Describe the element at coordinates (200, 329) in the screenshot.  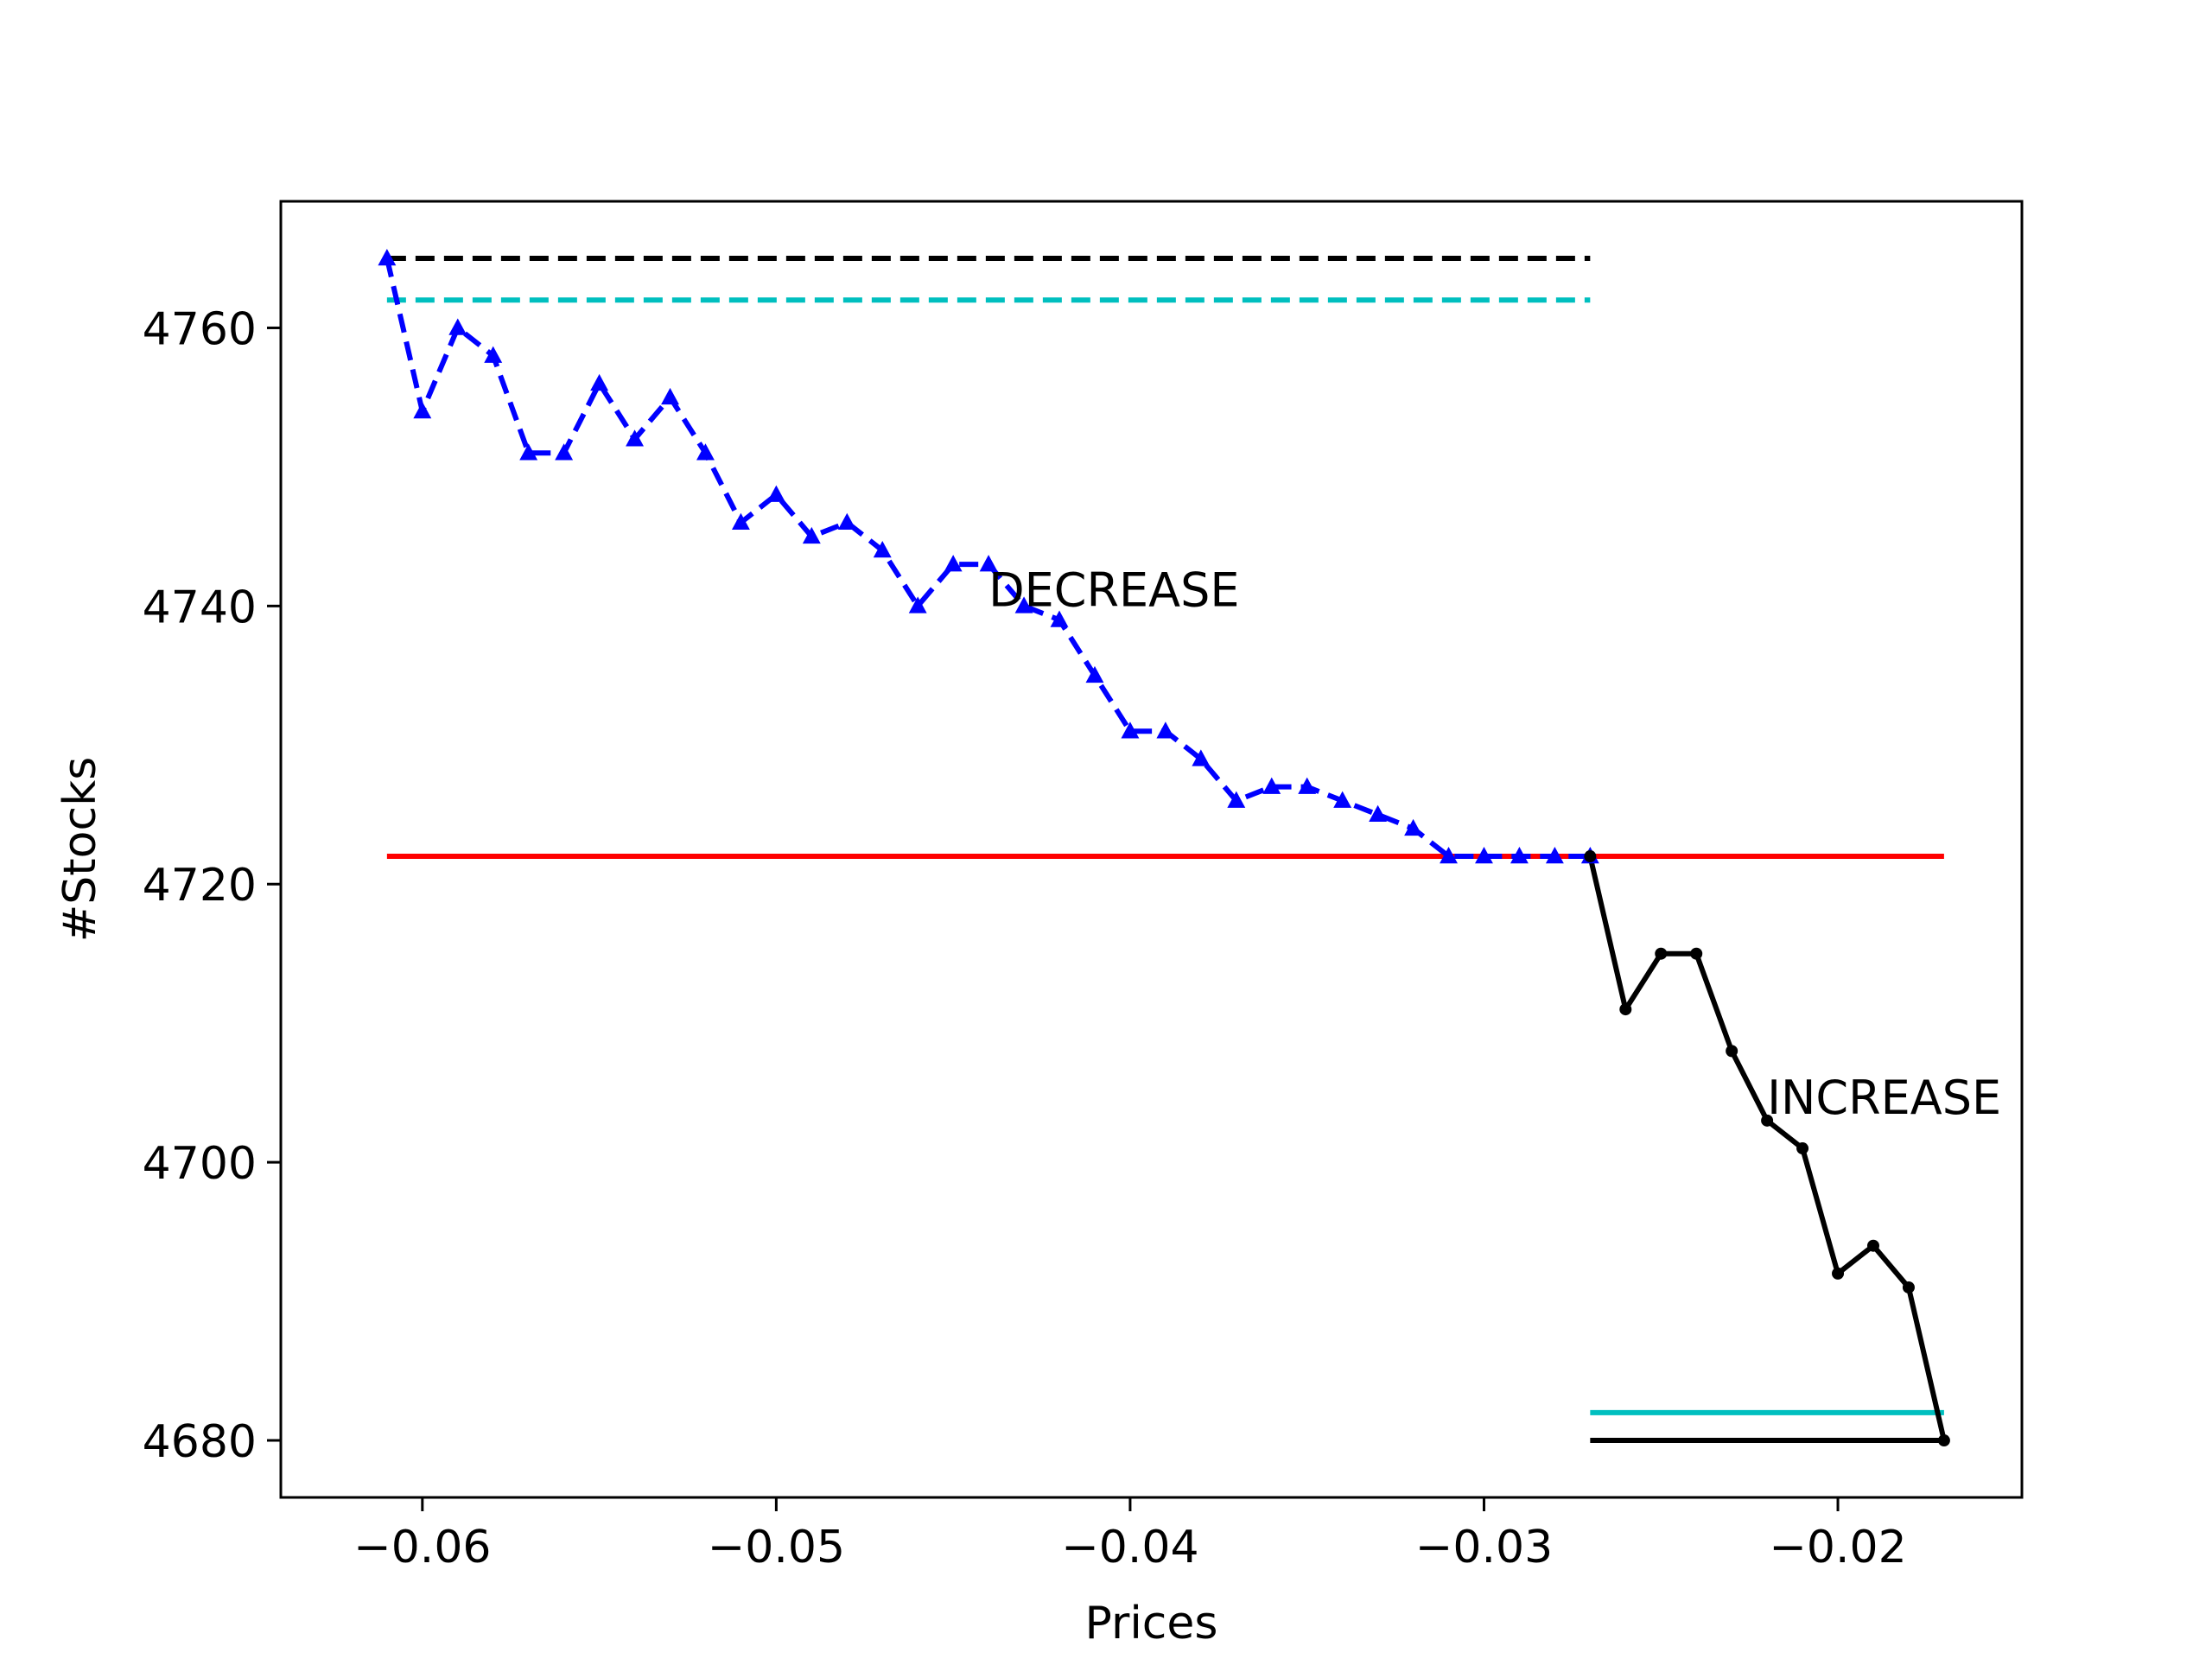
I see `y-tick-label: 4760` at that location.